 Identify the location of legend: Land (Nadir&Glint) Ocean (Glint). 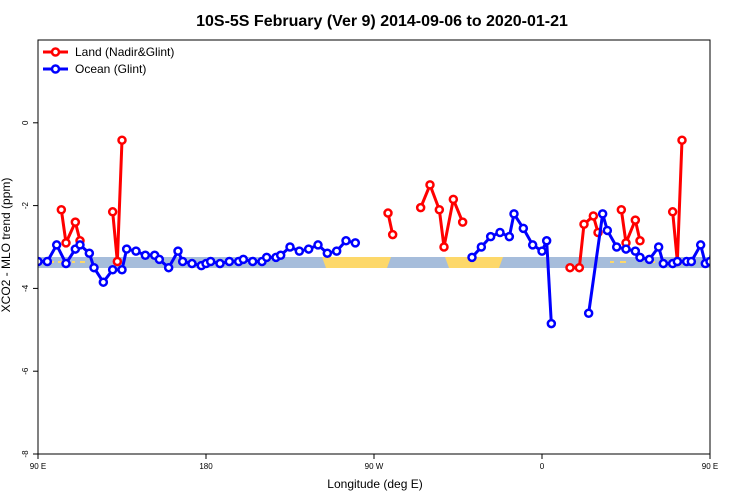
(108, 60).